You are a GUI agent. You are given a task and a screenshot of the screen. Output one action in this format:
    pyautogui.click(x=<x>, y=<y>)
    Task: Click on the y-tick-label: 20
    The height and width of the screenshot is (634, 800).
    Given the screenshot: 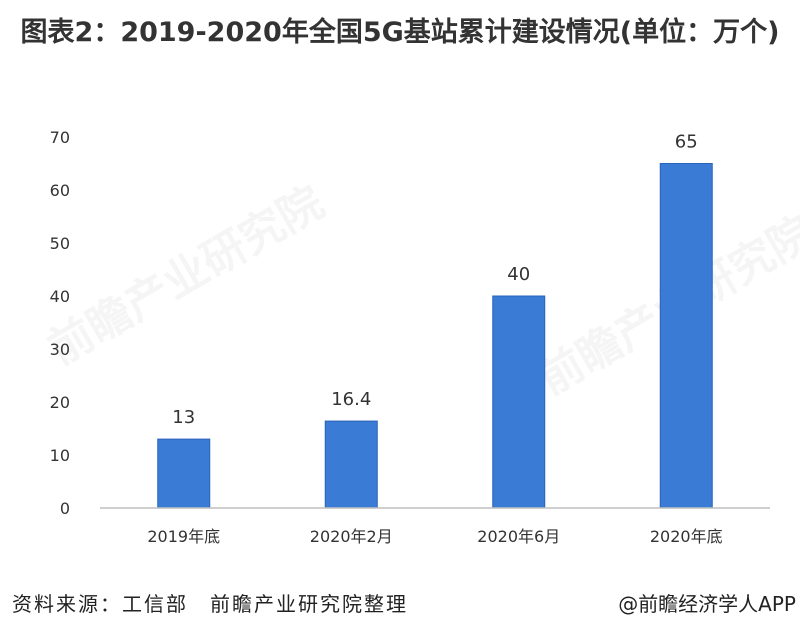 What is the action you would take?
    pyautogui.click(x=60, y=402)
    